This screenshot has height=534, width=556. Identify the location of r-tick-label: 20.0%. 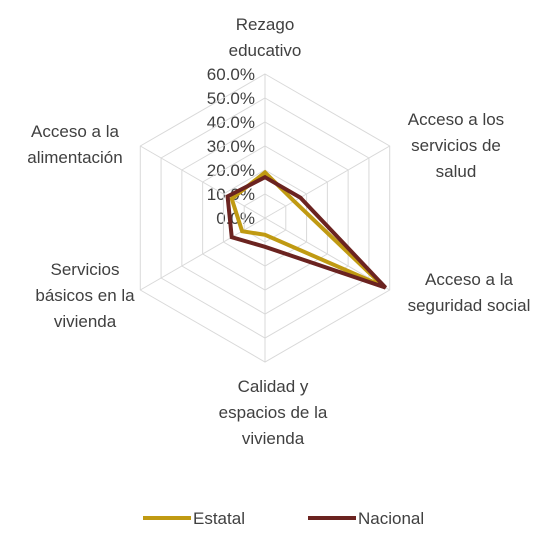
(231, 170).